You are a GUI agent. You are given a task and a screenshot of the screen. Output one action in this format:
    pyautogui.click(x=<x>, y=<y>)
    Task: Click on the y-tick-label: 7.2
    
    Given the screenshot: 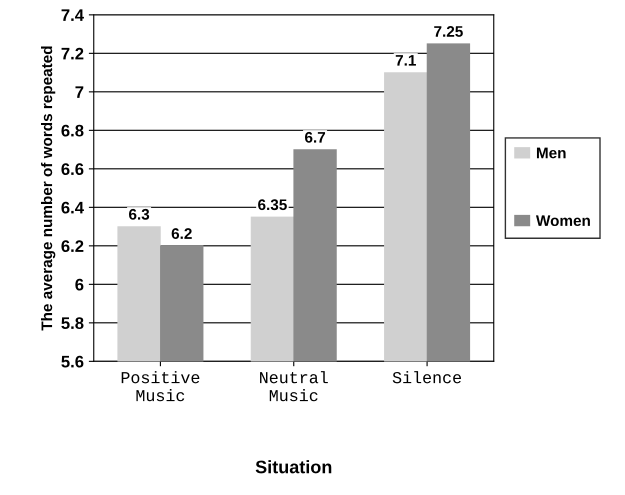 What is the action you would take?
    pyautogui.click(x=73, y=54)
    